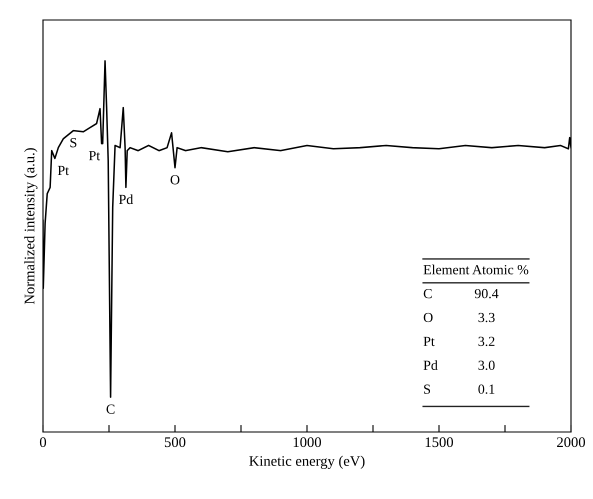 The image size is (593, 499). What do you see at coordinates (500, 269) in the screenshot?
I see `annotation: Atomic %` at bounding box center [500, 269].